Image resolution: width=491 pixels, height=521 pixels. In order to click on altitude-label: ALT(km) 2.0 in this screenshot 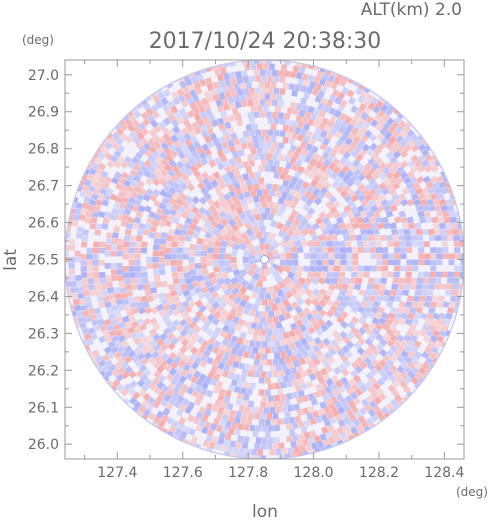, I will do `click(411, 10)`.